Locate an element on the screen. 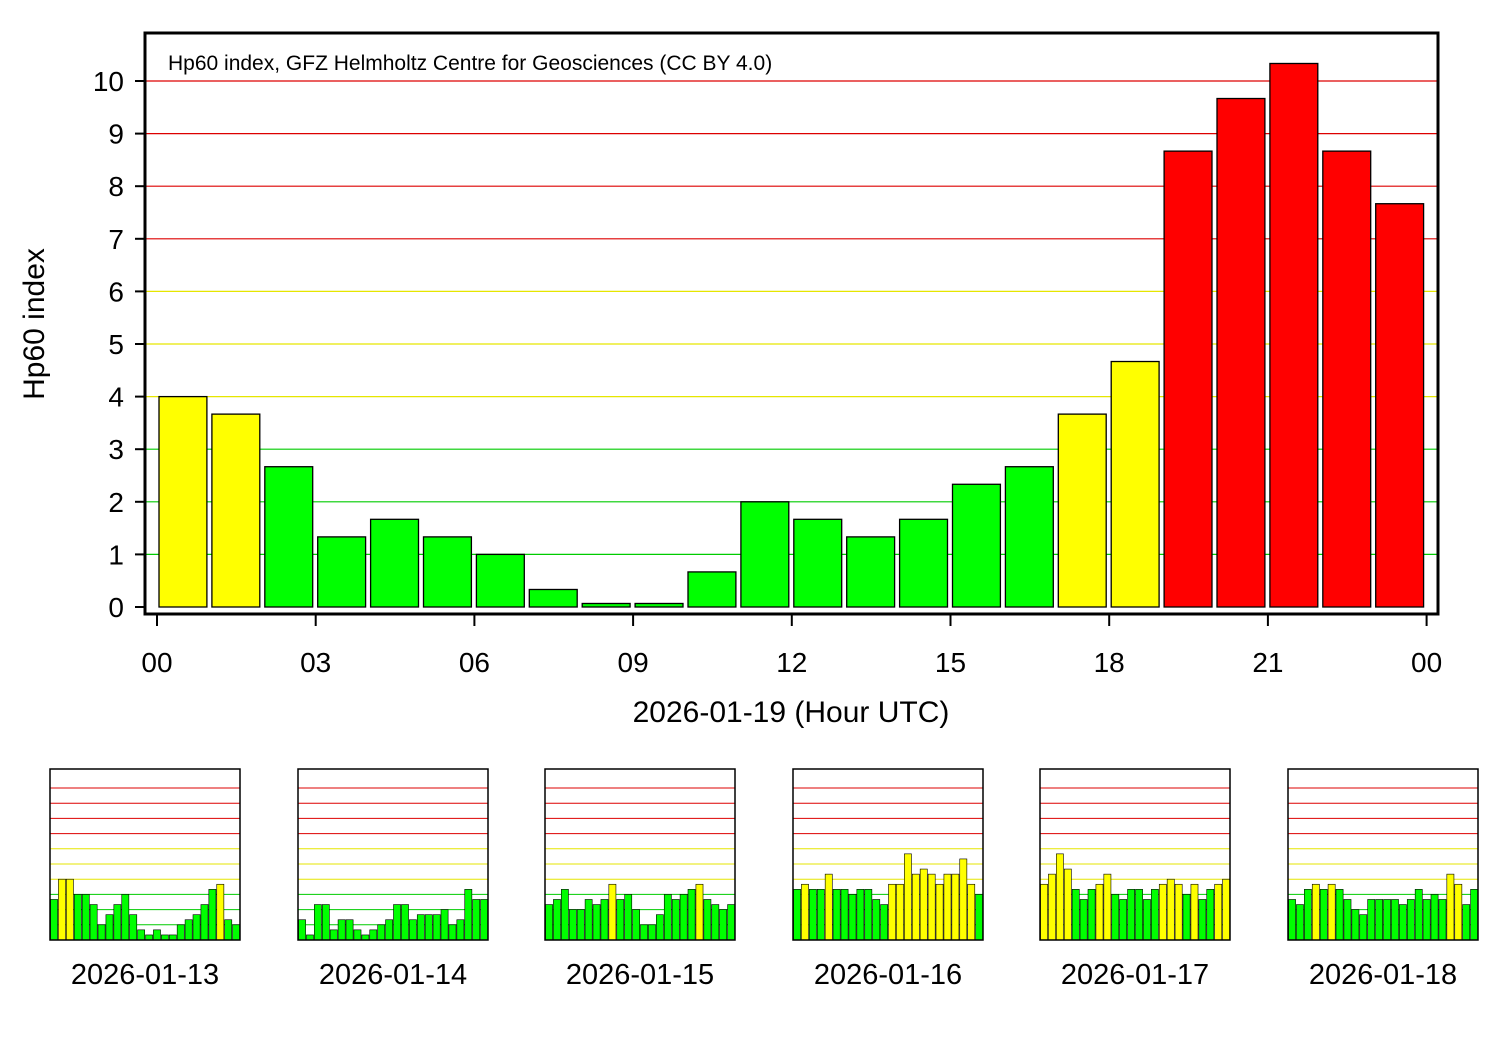  y-tick-label-2: 2 is located at coordinates (116, 502).